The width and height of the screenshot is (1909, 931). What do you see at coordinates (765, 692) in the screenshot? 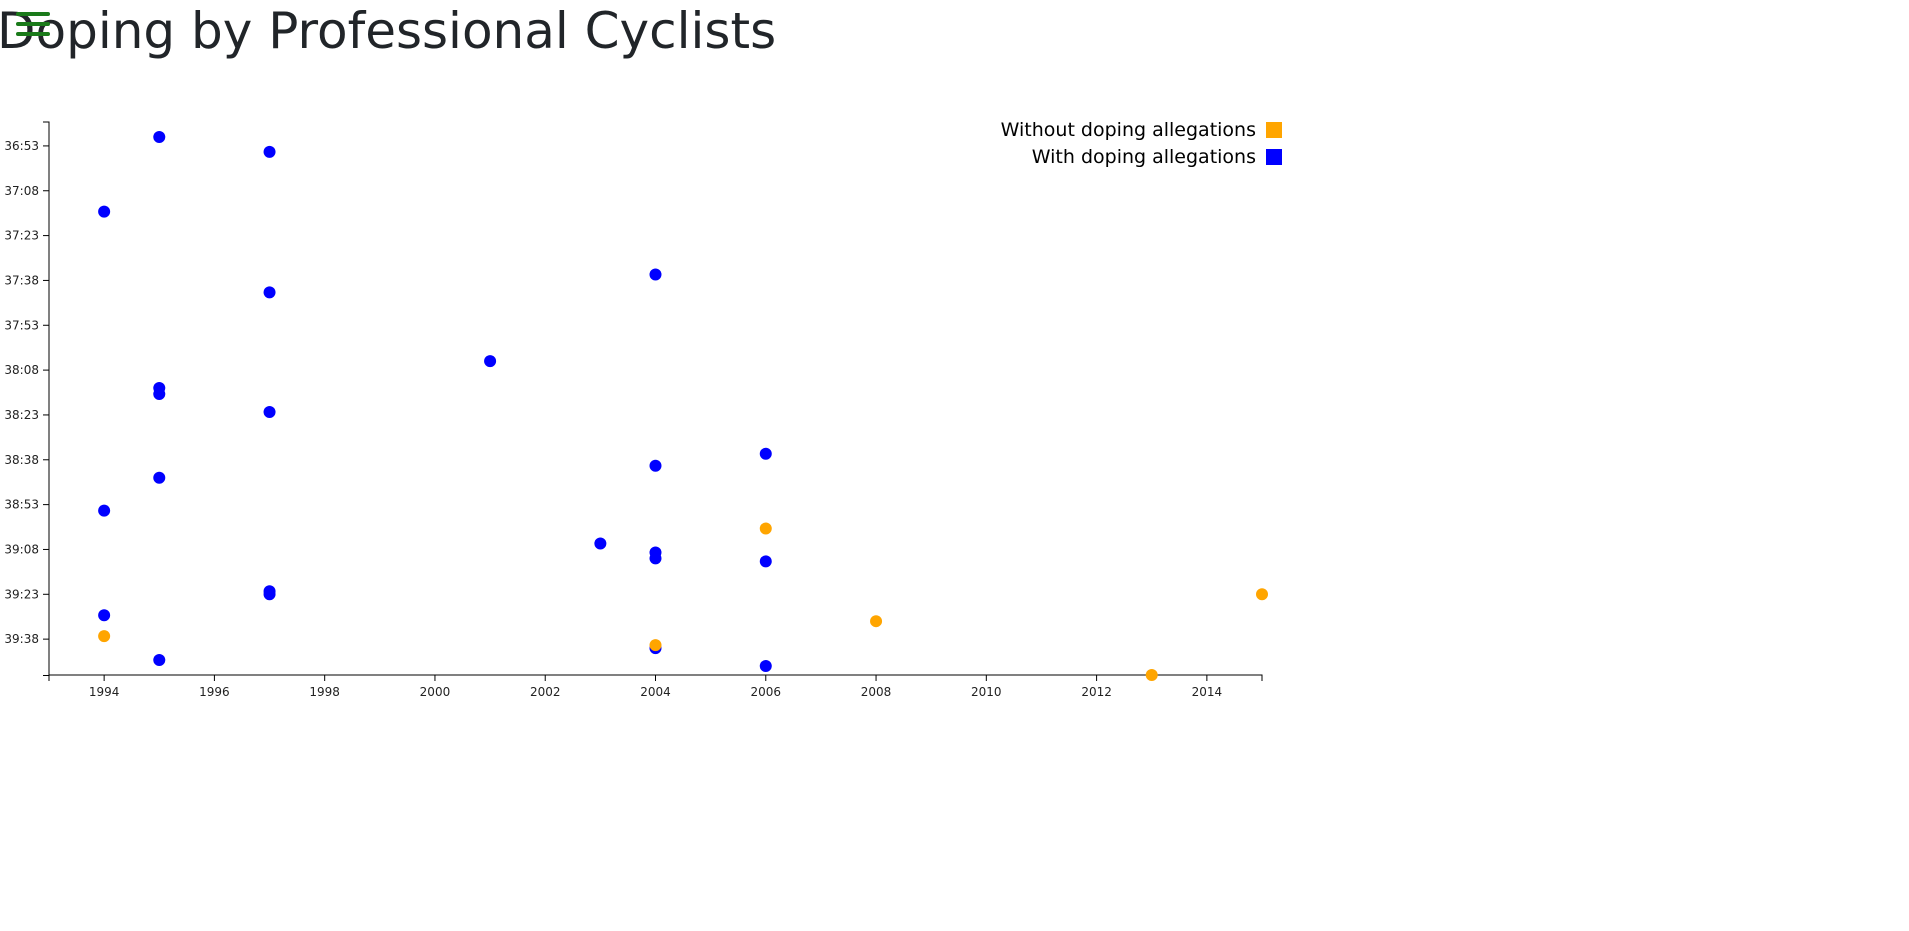
I see `x-tick-label: 2006` at bounding box center [765, 692].